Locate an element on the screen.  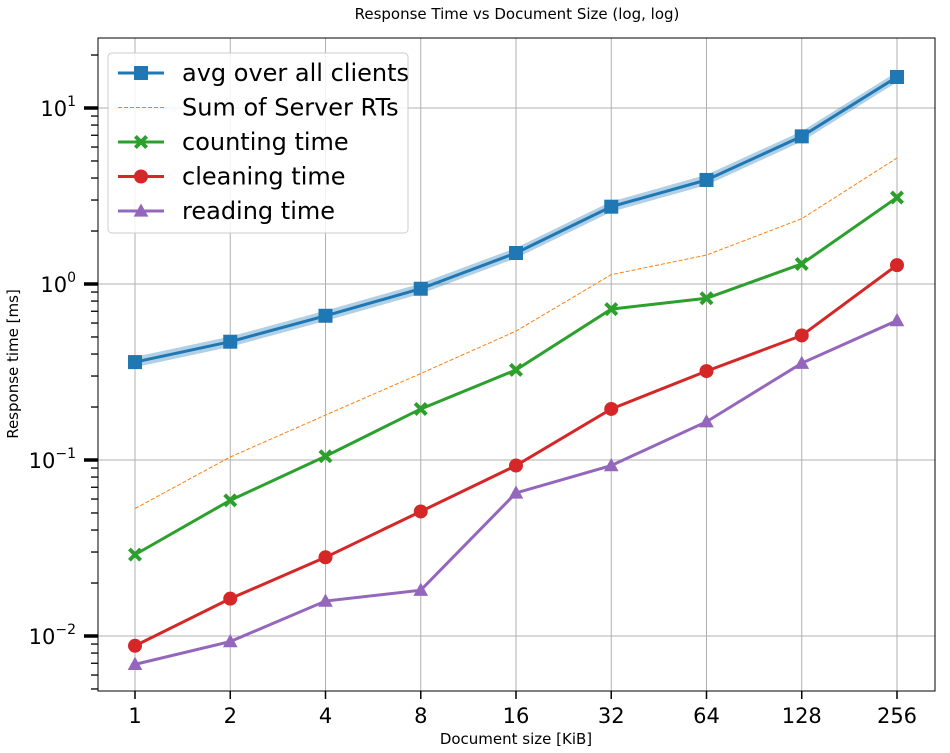
x-tick-label: 2 is located at coordinates (230, 716).